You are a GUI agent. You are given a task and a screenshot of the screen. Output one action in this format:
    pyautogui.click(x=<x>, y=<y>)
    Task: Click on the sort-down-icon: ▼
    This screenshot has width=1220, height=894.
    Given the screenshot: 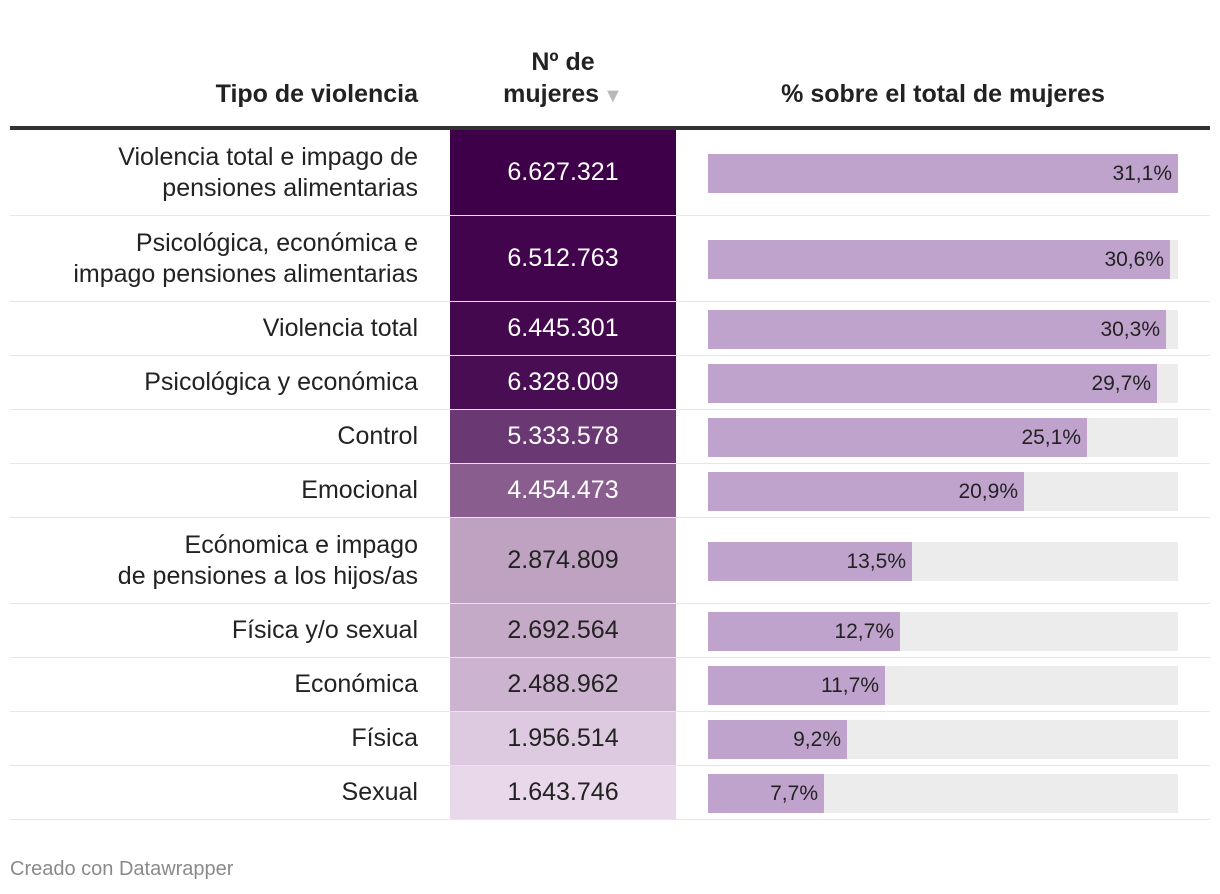 What is the action you would take?
    pyautogui.click(x=613, y=96)
    